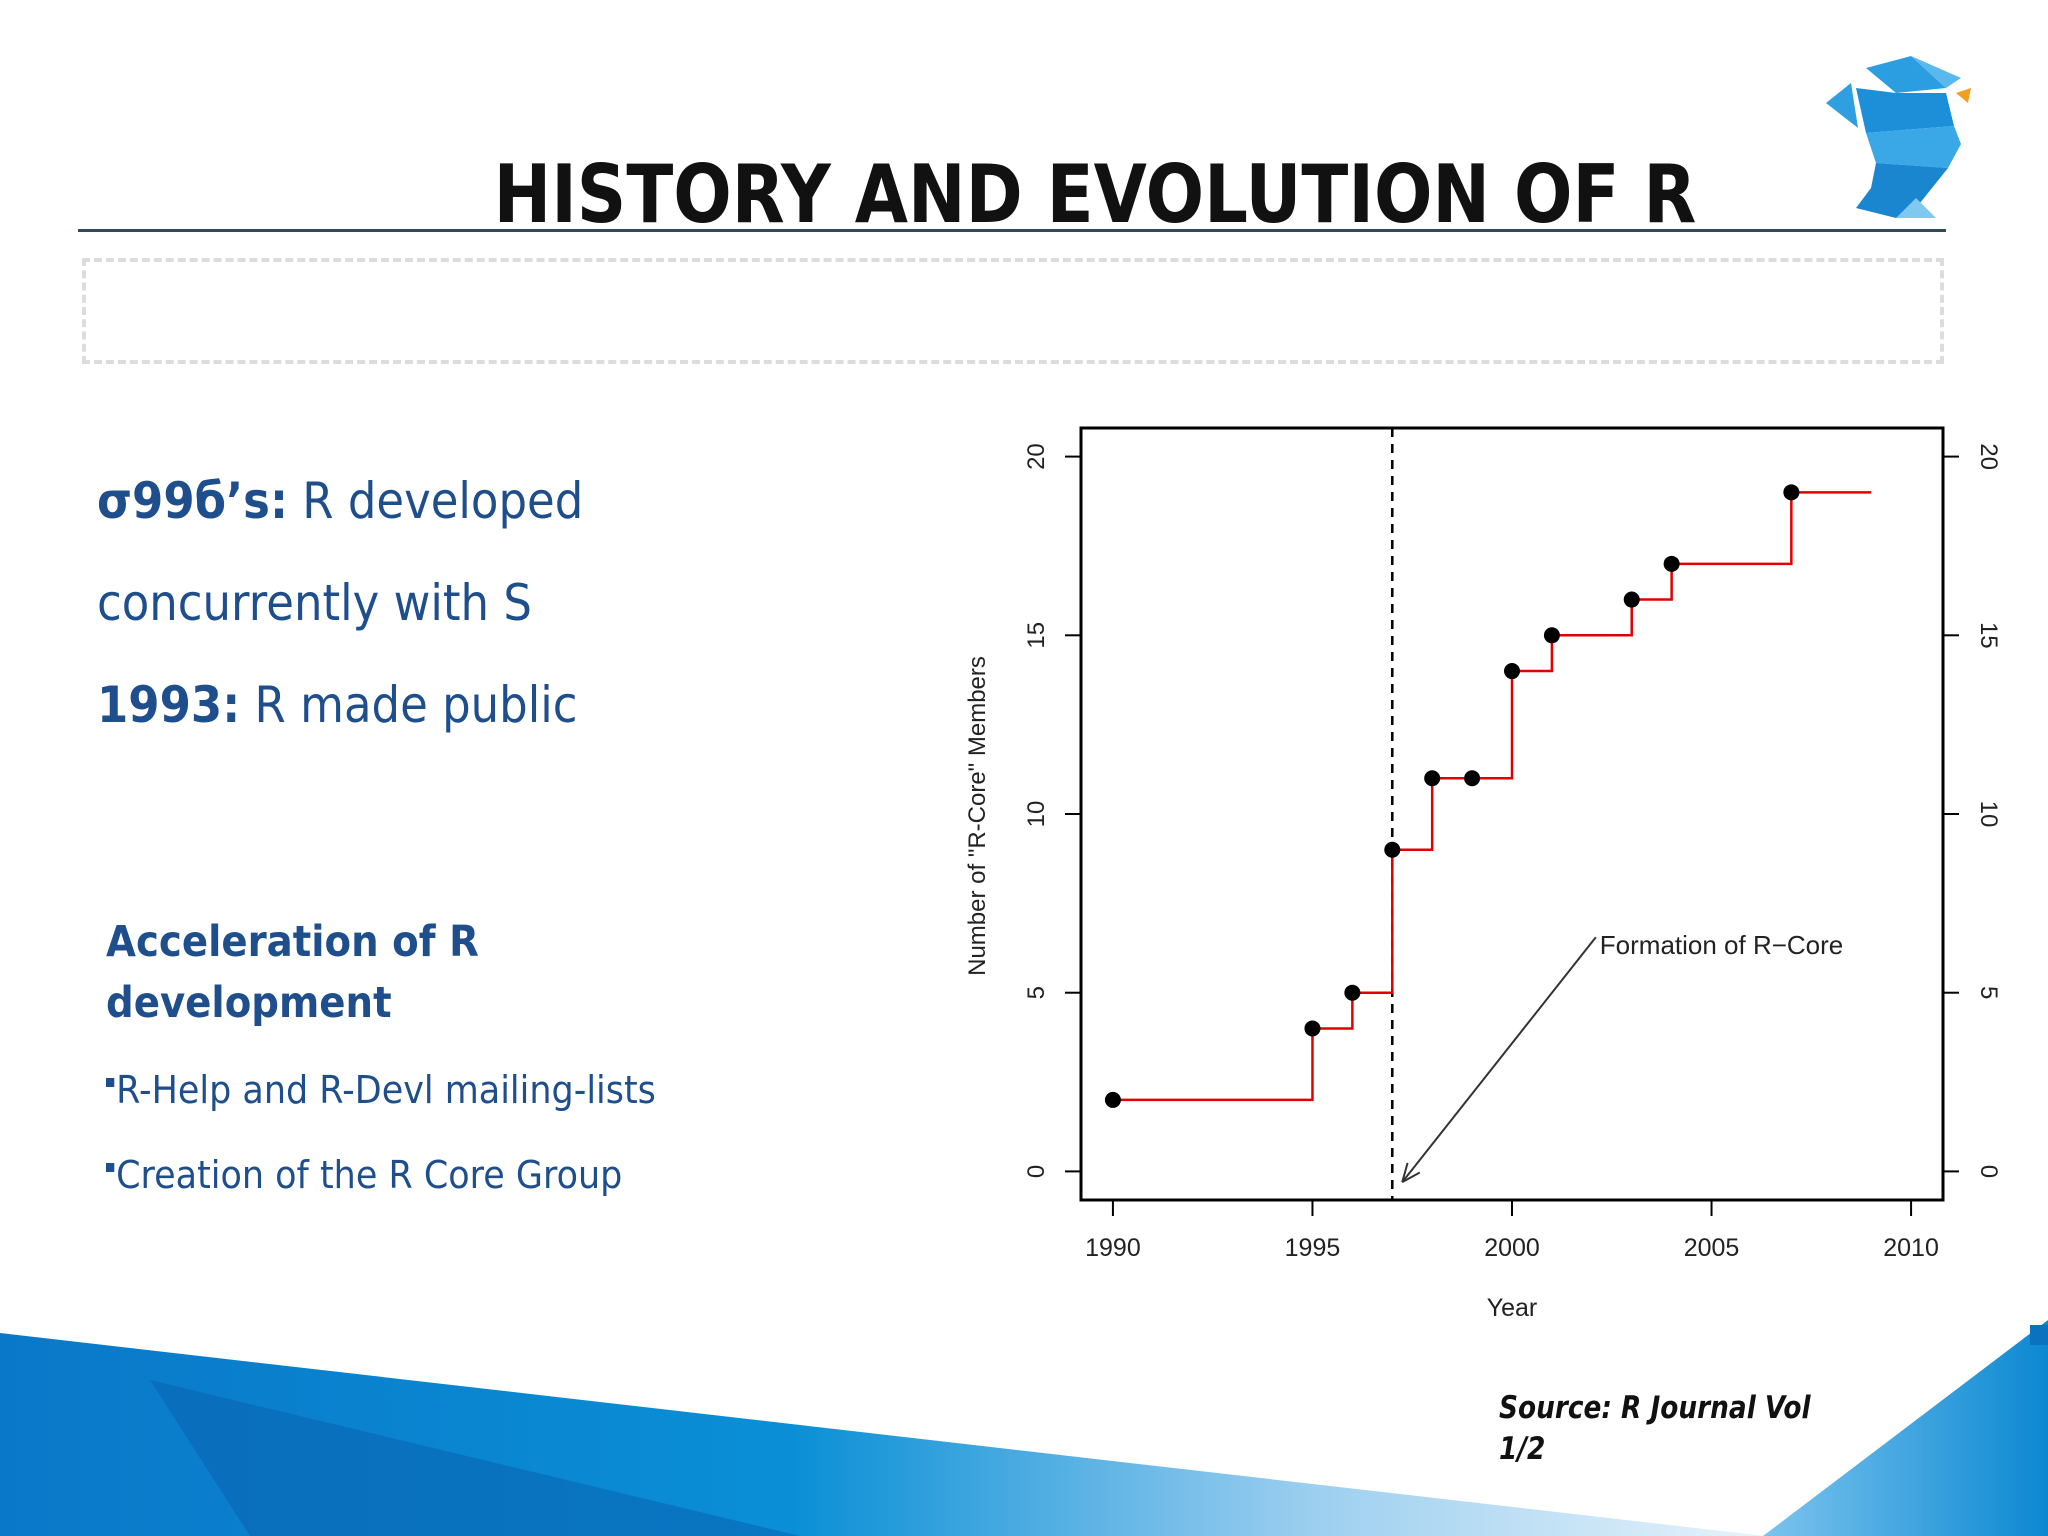 The height and width of the screenshot is (1536, 2048). What do you see at coordinates (1013, 311) in the screenshot?
I see `empty-placeholder-box` at bounding box center [1013, 311].